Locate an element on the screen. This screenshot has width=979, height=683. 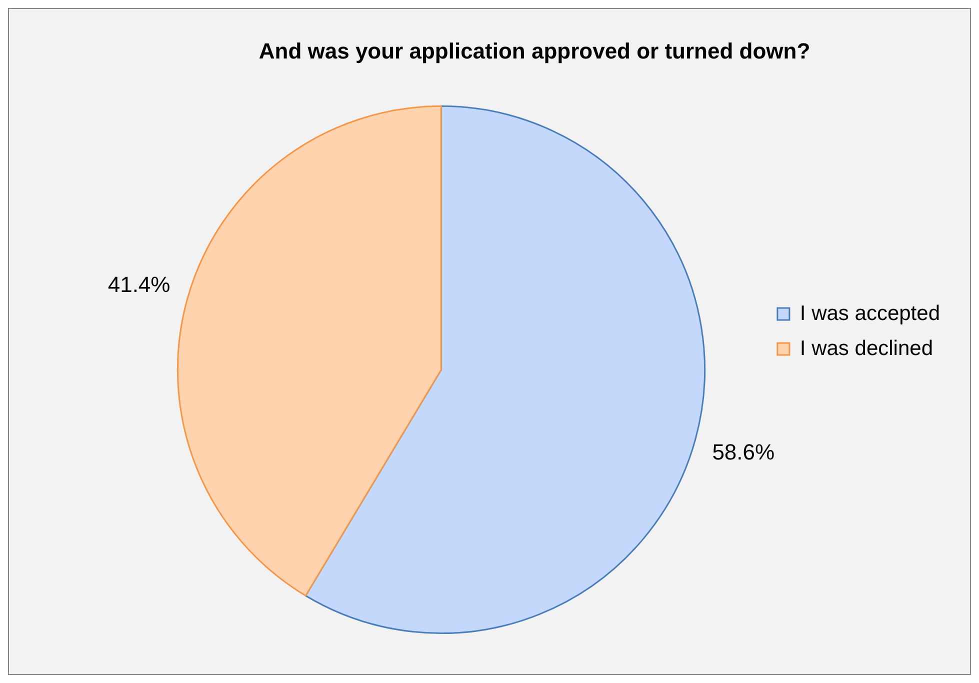
chart-title: And was your application approved or turned down? is located at coordinates (534, 51).